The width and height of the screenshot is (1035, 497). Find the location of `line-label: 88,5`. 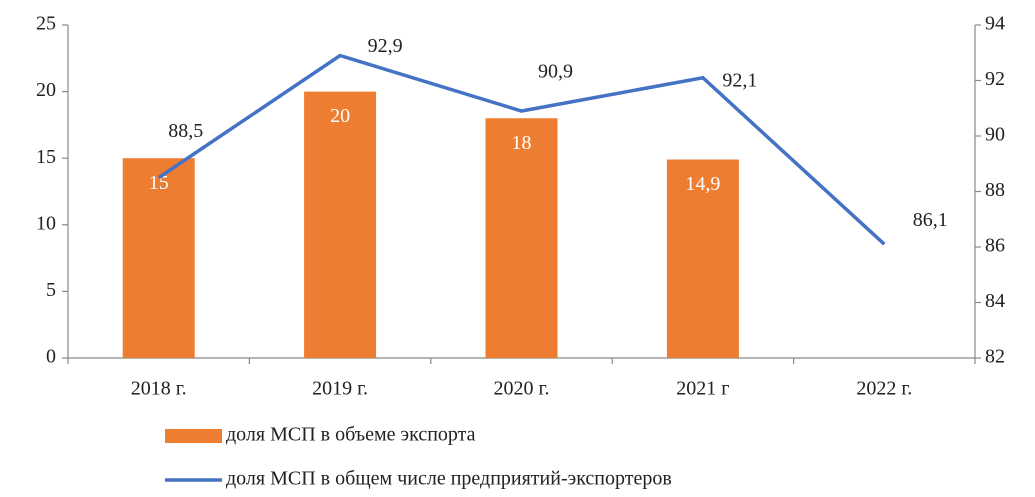

line-label: 88,5 is located at coordinates (185, 131).